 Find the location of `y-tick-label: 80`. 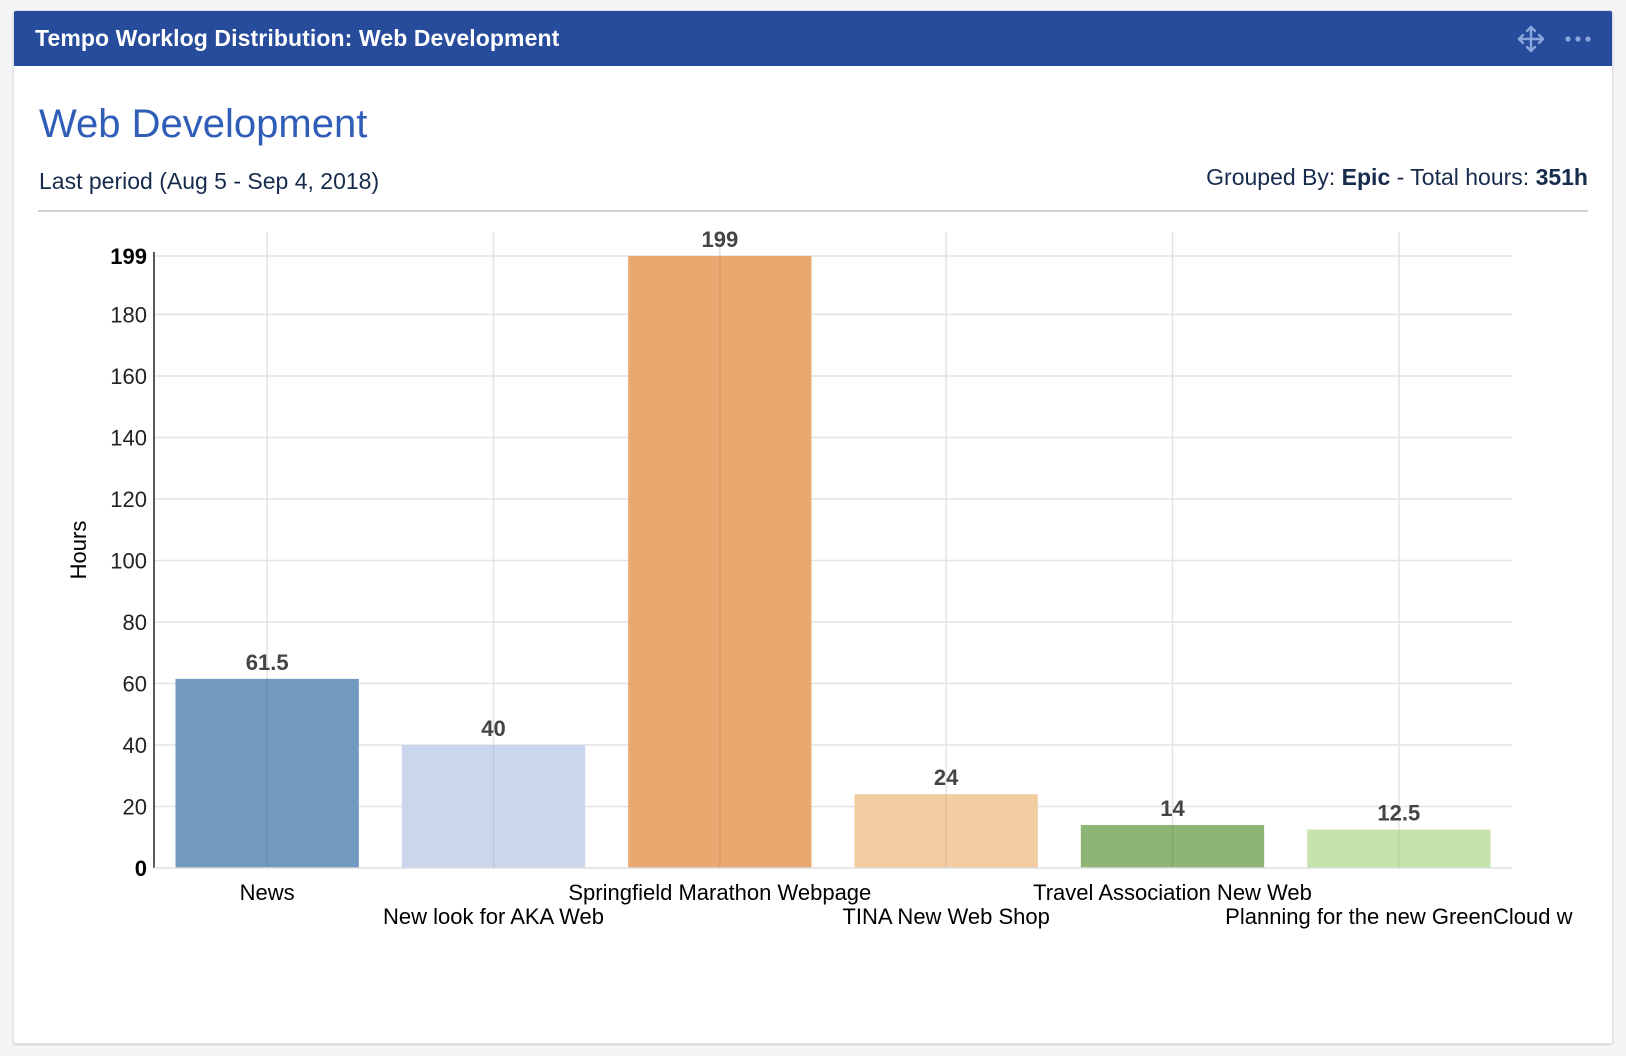

y-tick-label: 80 is located at coordinates (135, 622).